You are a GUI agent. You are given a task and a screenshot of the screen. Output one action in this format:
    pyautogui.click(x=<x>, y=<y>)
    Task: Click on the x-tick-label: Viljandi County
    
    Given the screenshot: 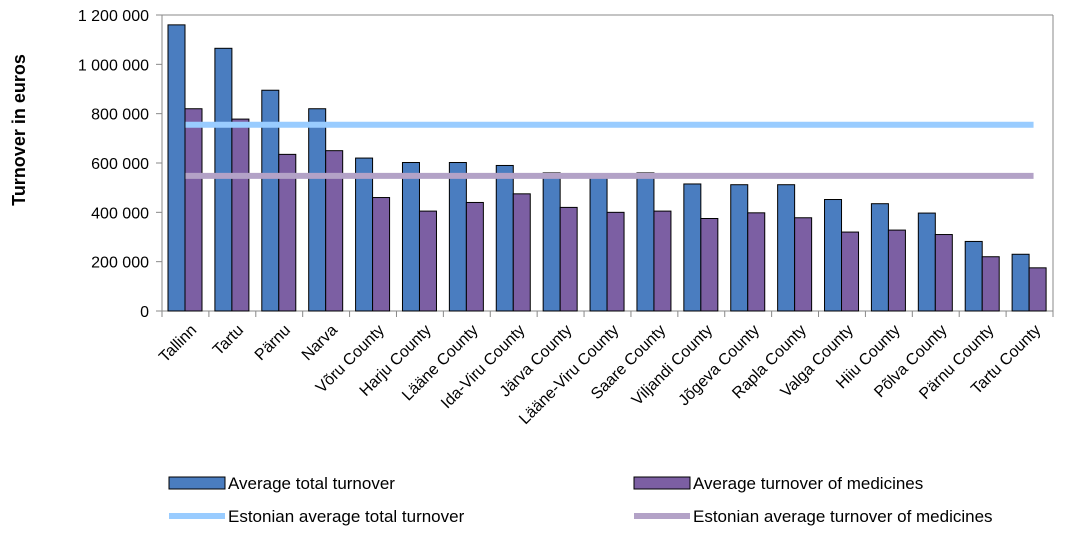 What is the action you would take?
    pyautogui.click(x=672, y=365)
    